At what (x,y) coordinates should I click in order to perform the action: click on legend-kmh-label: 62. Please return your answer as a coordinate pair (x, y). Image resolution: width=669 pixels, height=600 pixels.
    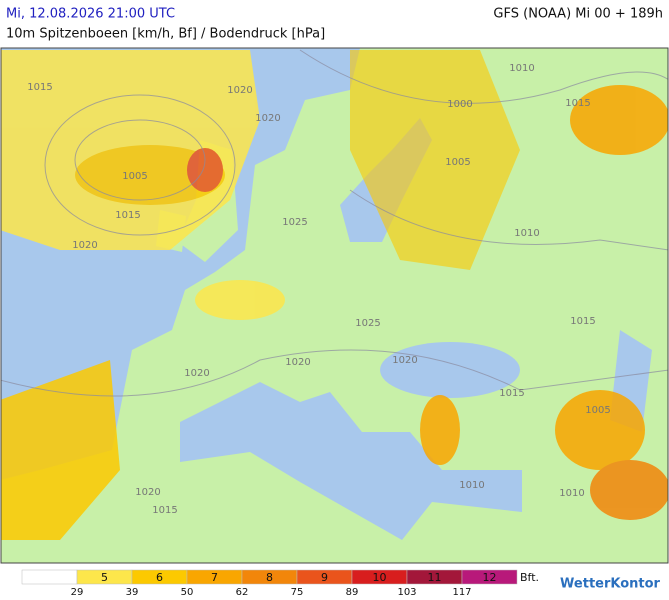
    Looking at the image, I should click on (242, 592).